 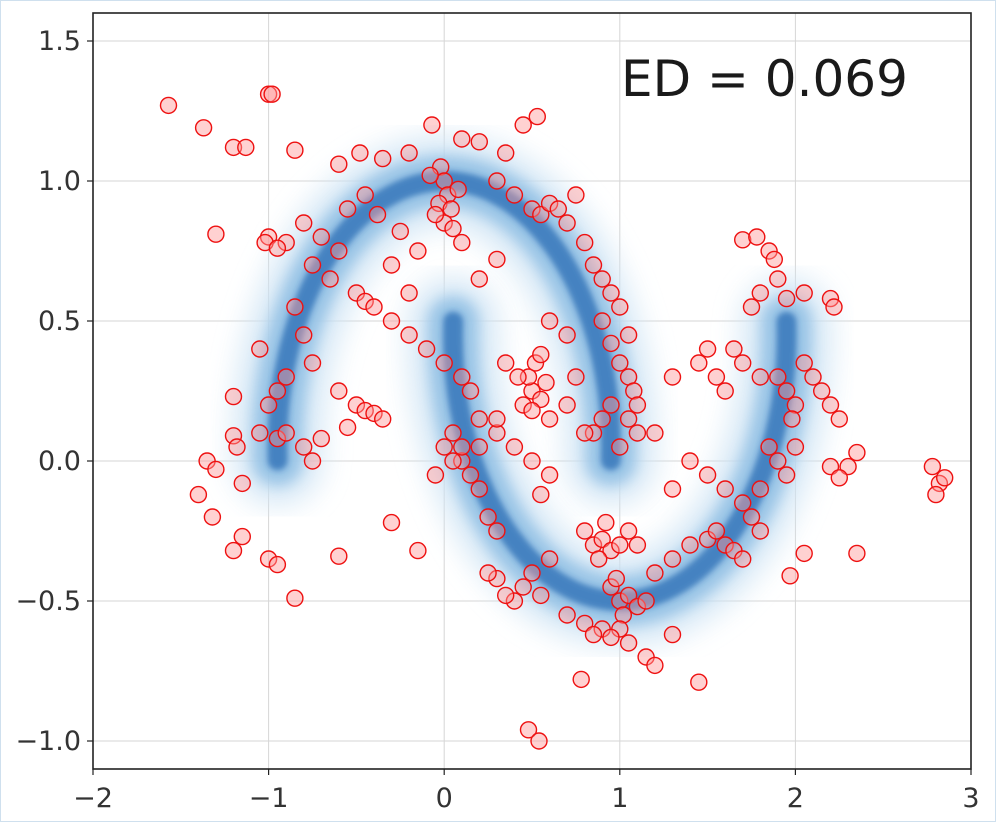 What do you see at coordinates (48, 741) in the screenshot?
I see `y-tick-label: −1.0` at bounding box center [48, 741].